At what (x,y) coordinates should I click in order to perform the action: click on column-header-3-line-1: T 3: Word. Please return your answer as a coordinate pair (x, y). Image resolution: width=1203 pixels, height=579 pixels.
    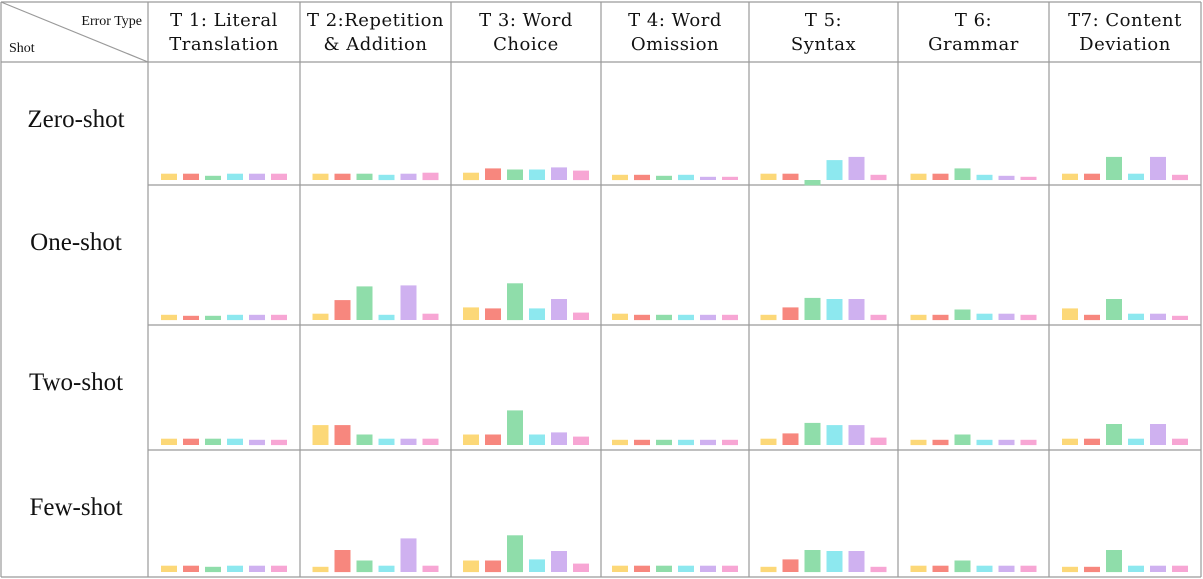
    Looking at the image, I should click on (526, 20).